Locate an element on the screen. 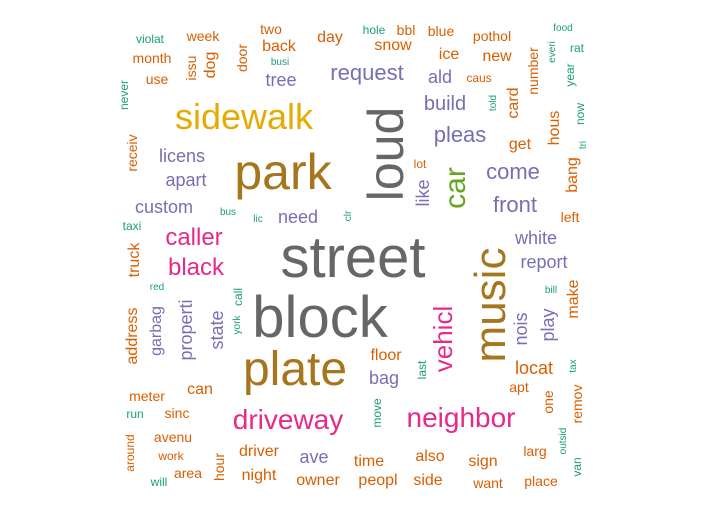  cloud-word: place is located at coordinates (541, 481).